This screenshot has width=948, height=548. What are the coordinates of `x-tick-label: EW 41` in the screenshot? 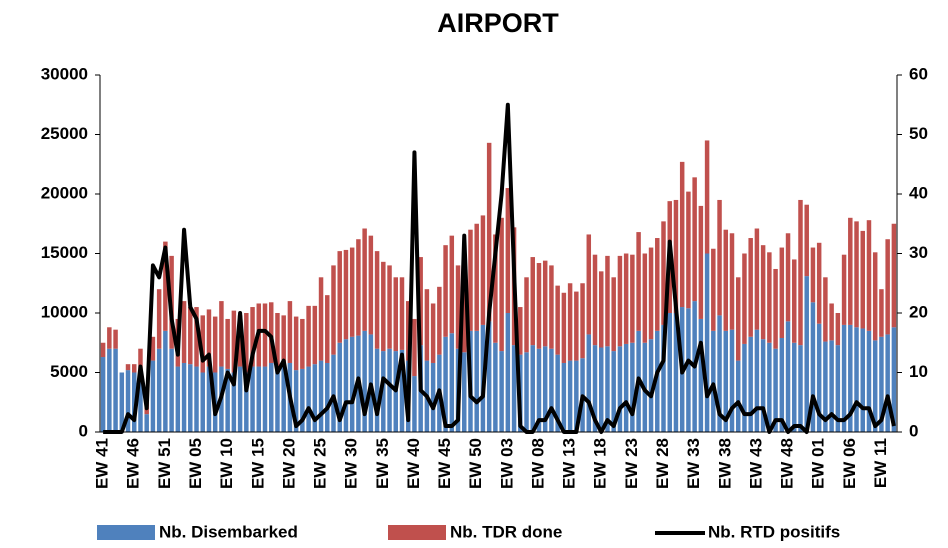 It's located at (102, 463).